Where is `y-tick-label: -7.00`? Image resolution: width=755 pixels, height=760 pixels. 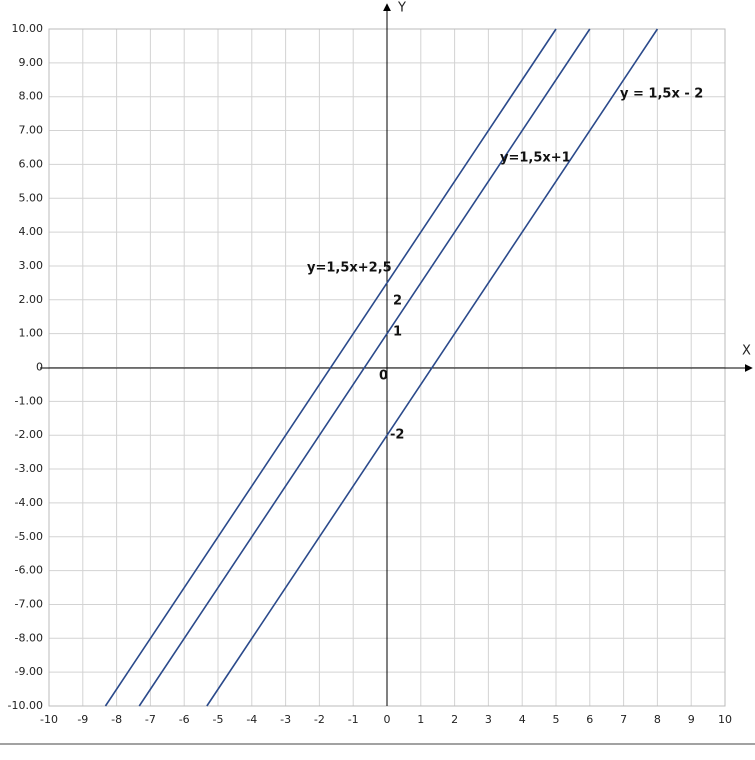
y-tick-label: -7.00 is located at coordinates (29, 603).